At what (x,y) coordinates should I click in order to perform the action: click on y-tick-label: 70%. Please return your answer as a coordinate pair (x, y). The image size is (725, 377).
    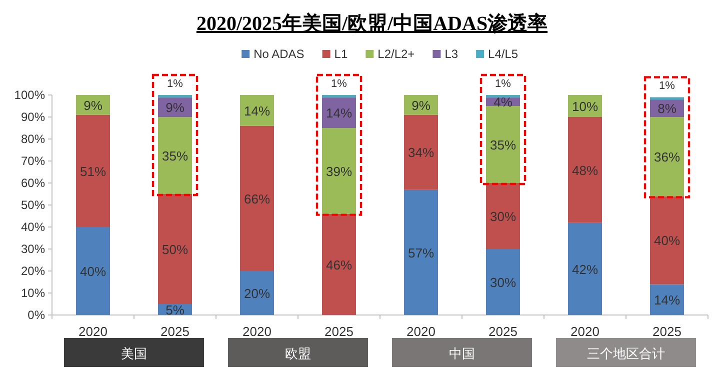
    Looking at the image, I should click on (33, 161).